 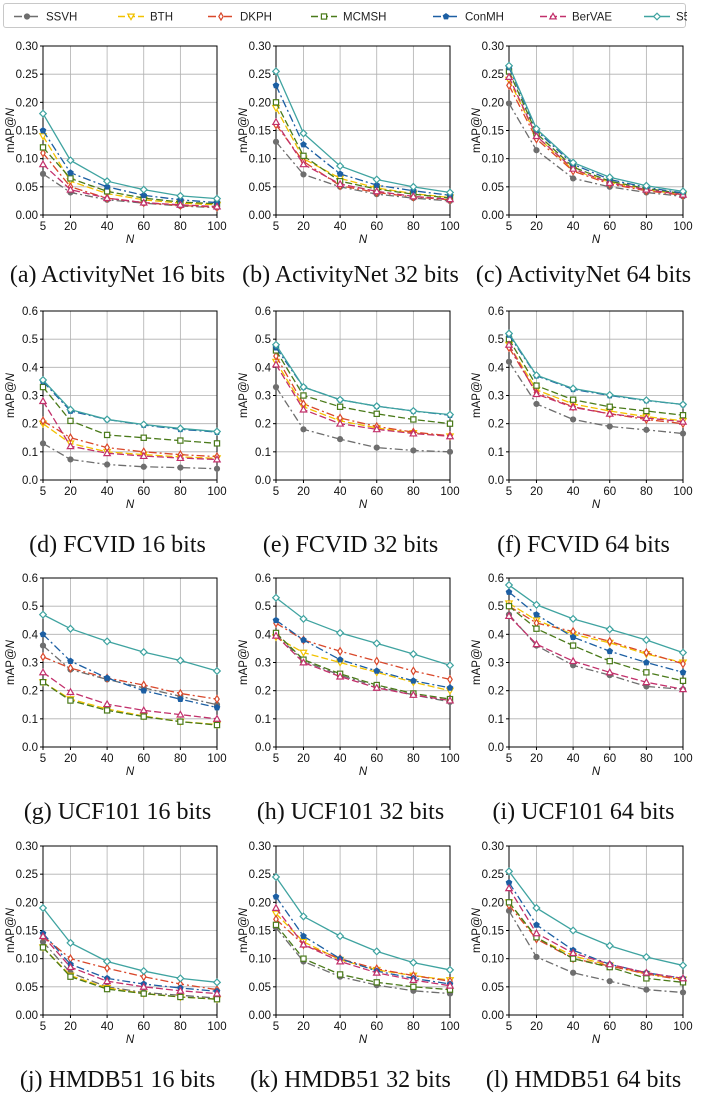 I want to click on series-ssvh, so click(x=596, y=652).